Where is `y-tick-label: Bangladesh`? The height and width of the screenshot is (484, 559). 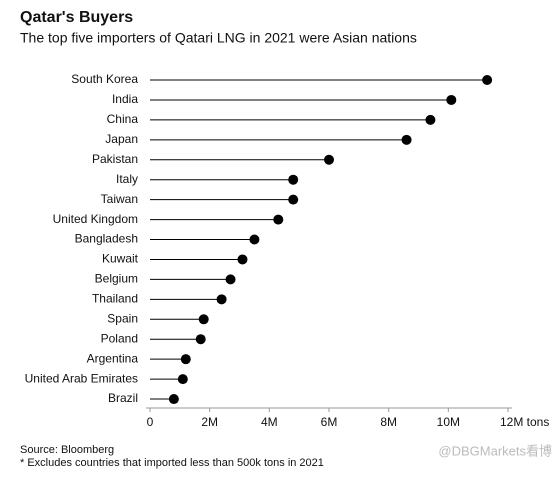
y-tick-label: Bangladesh is located at coordinates (106, 239).